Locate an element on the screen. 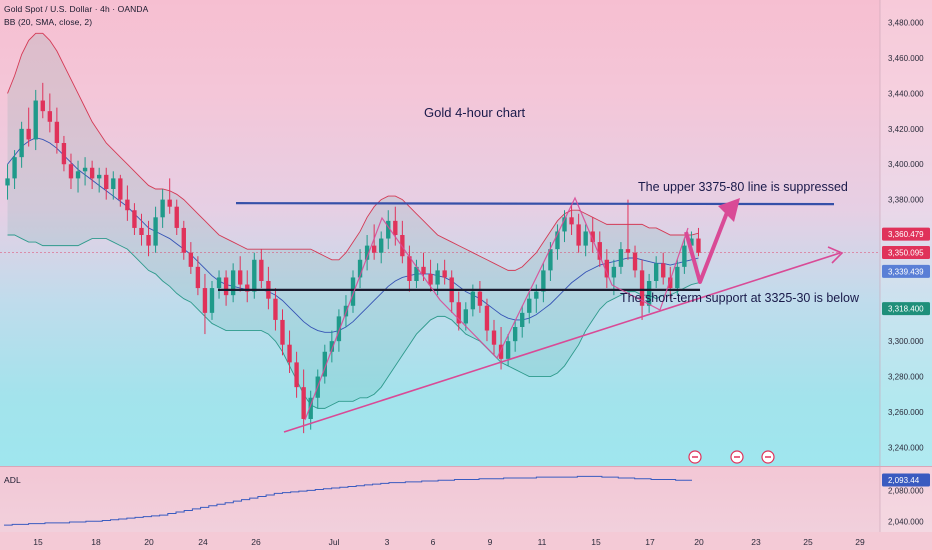 Image resolution: width=932 pixels, height=550 pixels. x-tick-label: 24 is located at coordinates (203, 542).